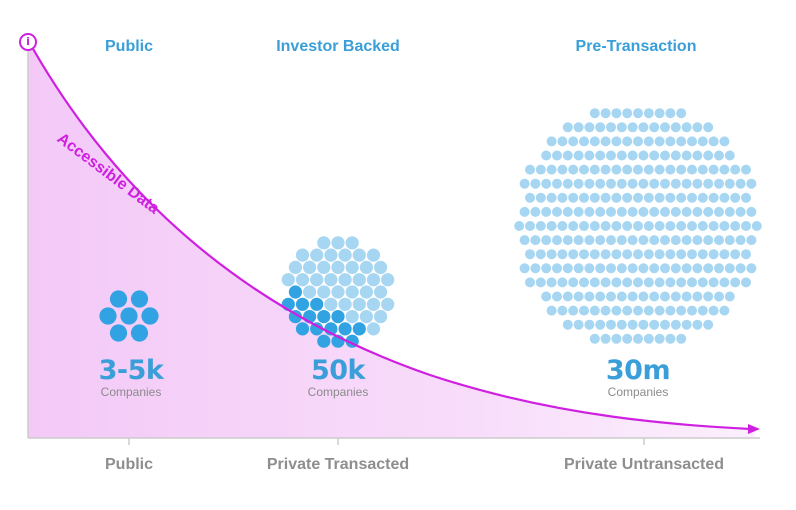 Image resolution: width=796 pixels, height=510 pixels. What do you see at coordinates (754, 429) in the screenshot?
I see `curve-arrowhead` at bounding box center [754, 429].